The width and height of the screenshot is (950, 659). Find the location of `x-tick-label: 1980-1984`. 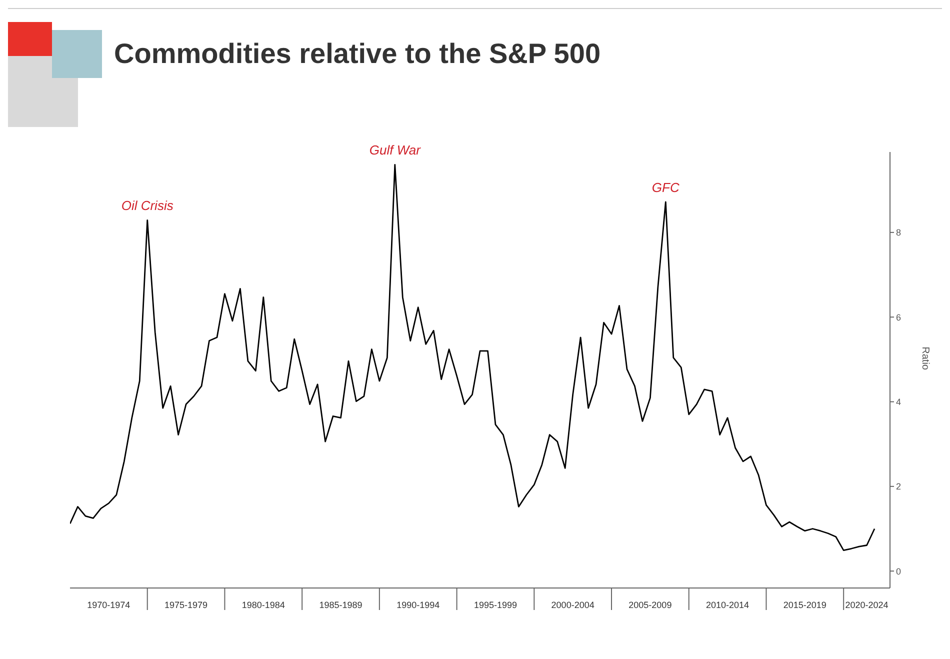

x-tick-label: 1980-1984 is located at coordinates (263, 605).